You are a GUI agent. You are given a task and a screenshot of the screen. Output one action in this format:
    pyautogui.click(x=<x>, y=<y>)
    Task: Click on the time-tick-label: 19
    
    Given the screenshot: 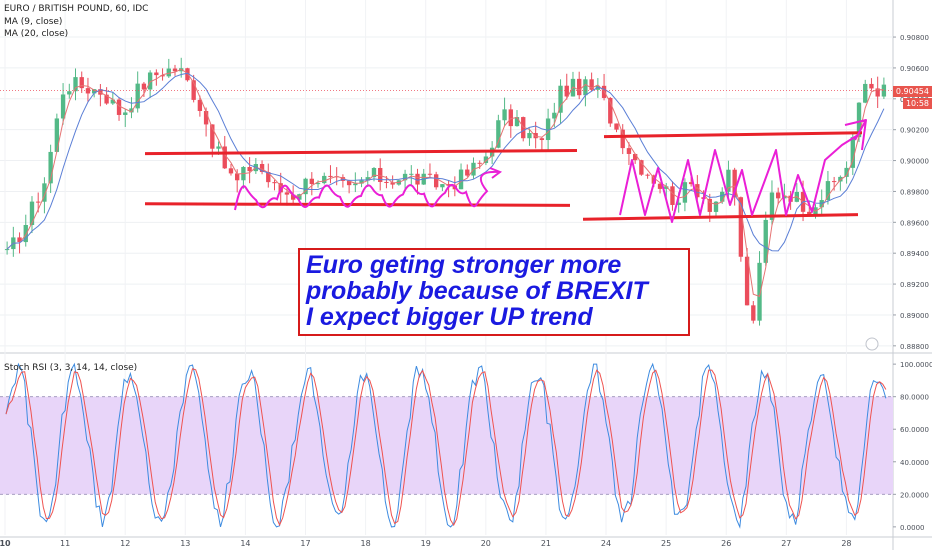 What is the action you would take?
    pyautogui.click(x=426, y=543)
    